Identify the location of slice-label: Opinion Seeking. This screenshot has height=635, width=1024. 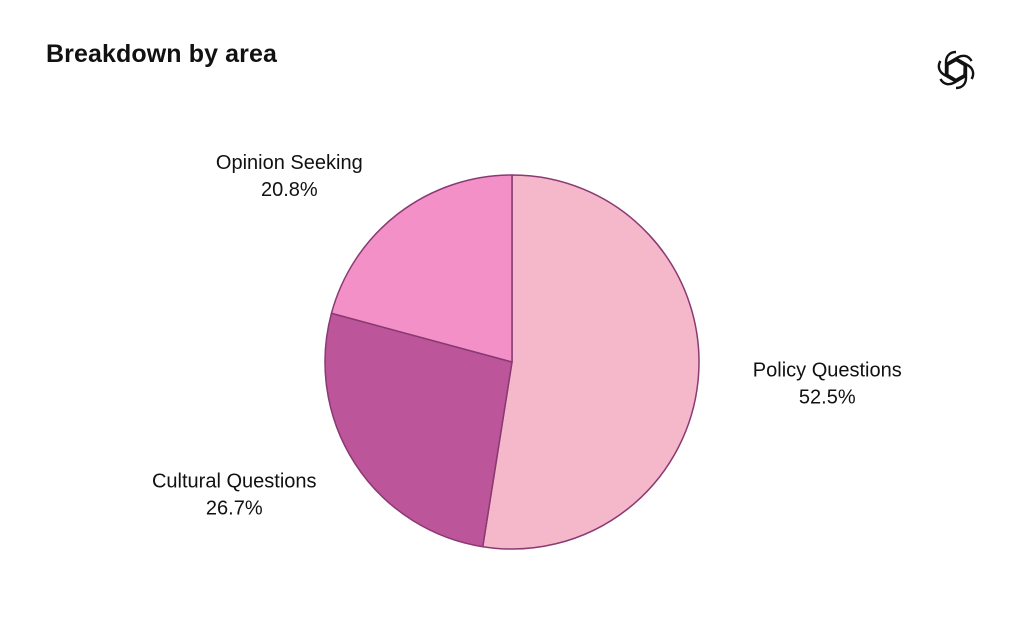
(289, 163).